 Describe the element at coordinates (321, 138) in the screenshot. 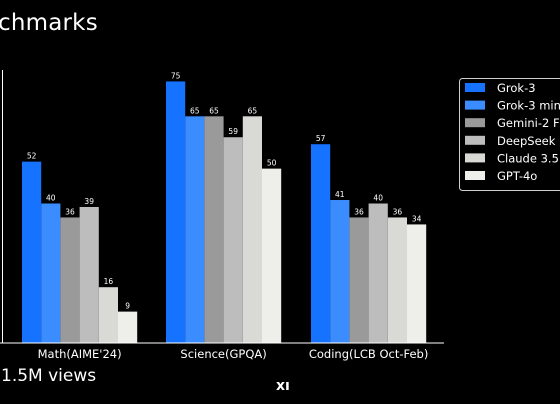

I see `bar-value-label: 57` at that location.